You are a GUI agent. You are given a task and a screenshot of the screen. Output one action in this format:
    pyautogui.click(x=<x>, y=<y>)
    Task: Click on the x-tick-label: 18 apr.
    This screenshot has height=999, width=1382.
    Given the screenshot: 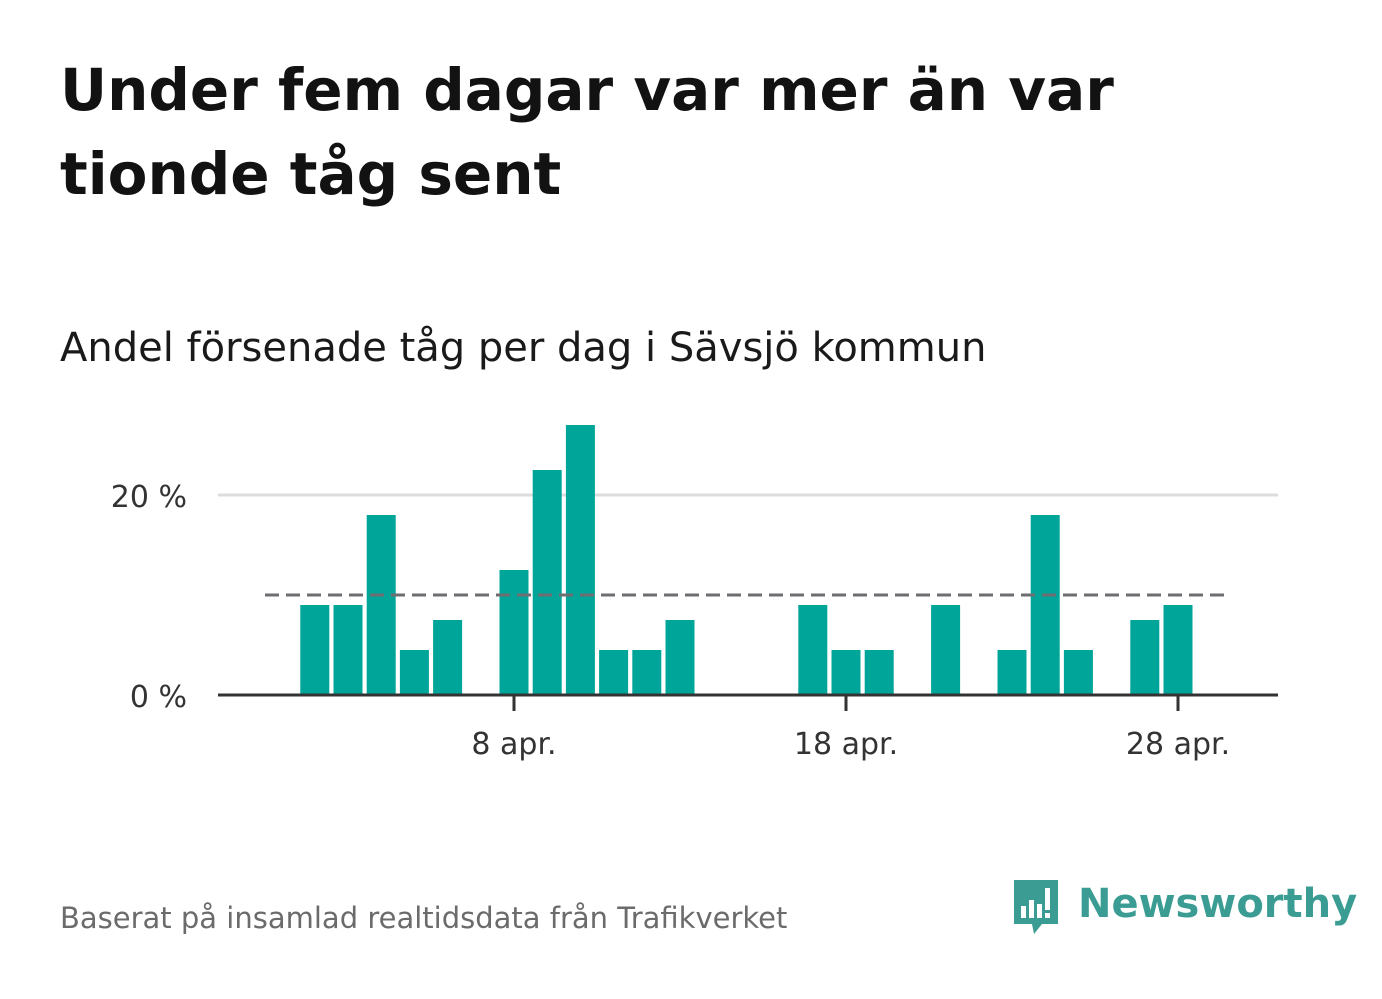 What is the action you would take?
    pyautogui.click(x=846, y=744)
    